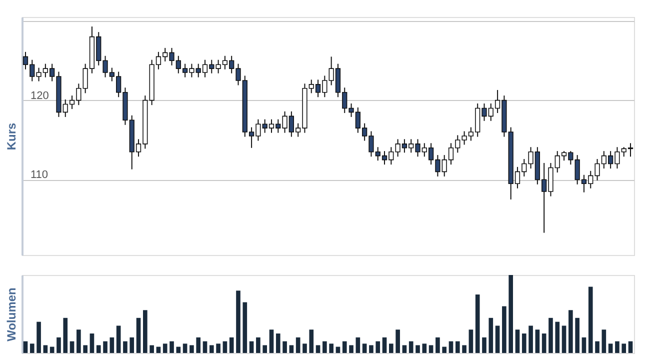 This screenshot has height=363, width=646. What do you see at coordinates (39, 175) in the screenshot?
I see `y-tick-label: 110` at bounding box center [39, 175].